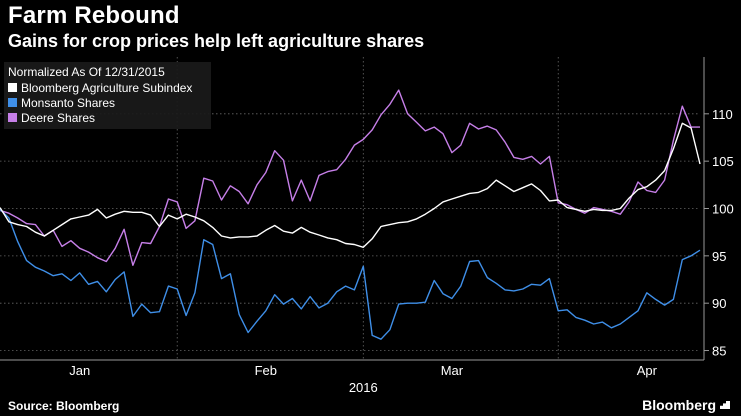 The height and width of the screenshot is (416, 741). What do you see at coordinates (68, 103) in the screenshot?
I see `legend-entry: Monsanto Shares` at bounding box center [68, 103].